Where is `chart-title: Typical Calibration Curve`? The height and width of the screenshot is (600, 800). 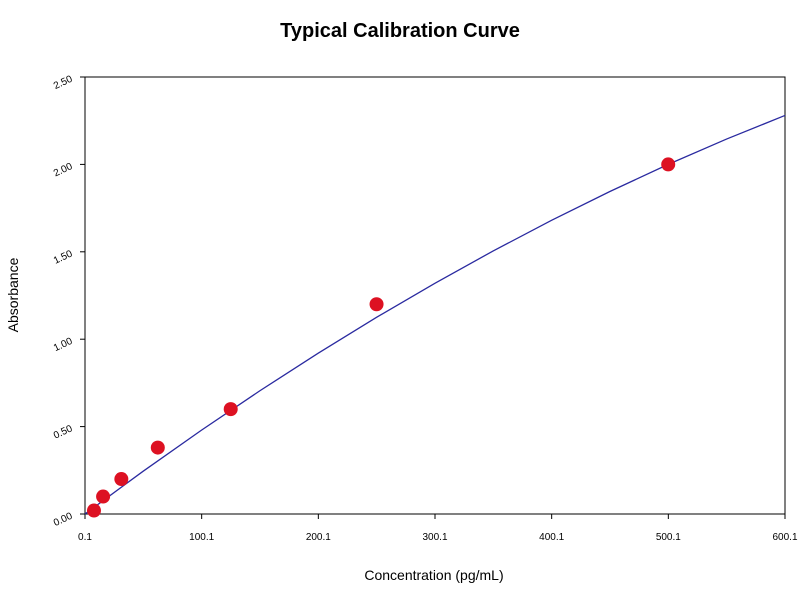 chart-title: Typical Calibration Curve is located at coordinates (400, 31).